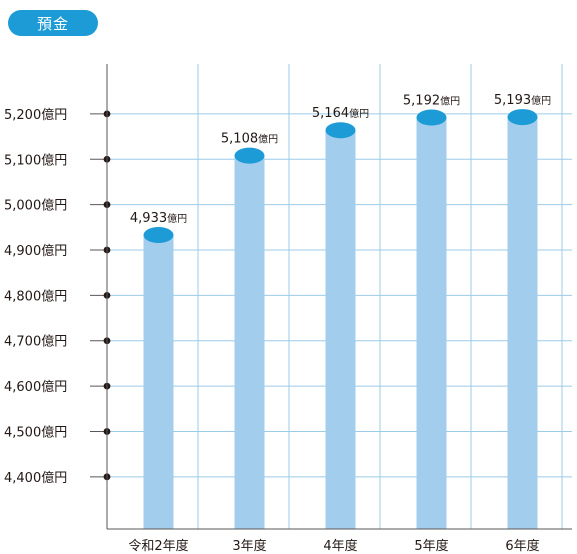  Describe the element at coordinates (522, 546) in the screenshot. I see `x-tick-label: 6年度` at that location.